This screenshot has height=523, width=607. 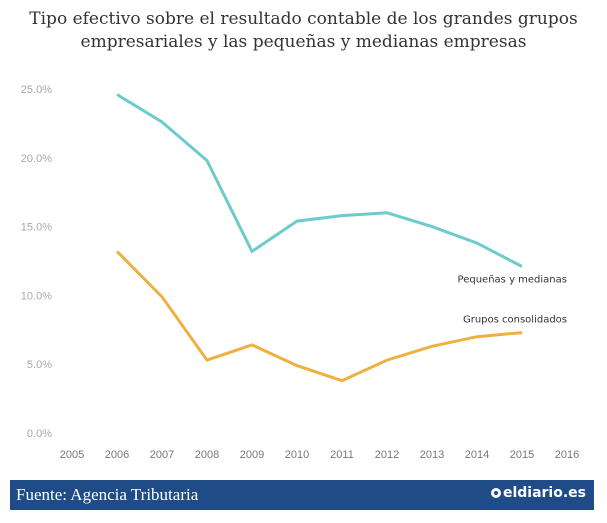 I want to click on x-tick-label: 2005, so click(x=72, y=455).